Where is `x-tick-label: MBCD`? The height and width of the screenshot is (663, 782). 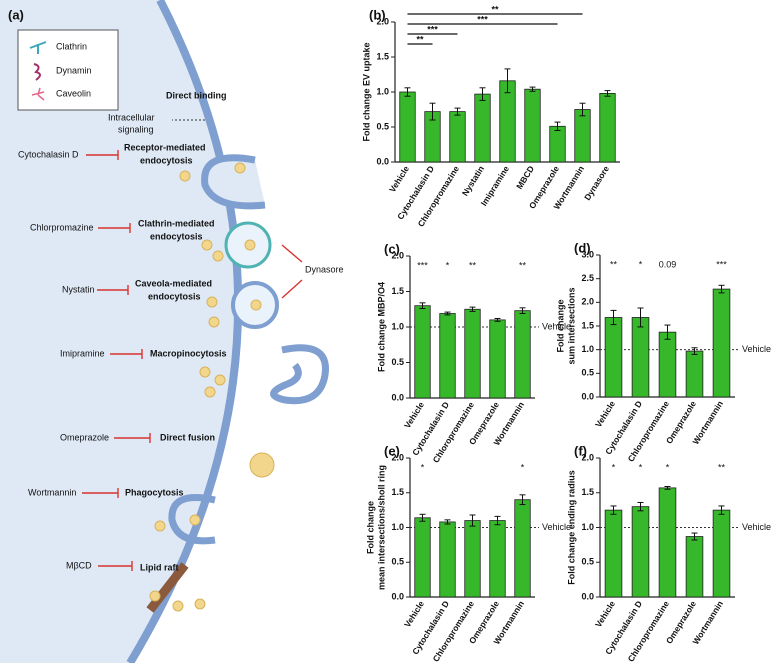
x-tick-label: MBCD is located at coordinates (525, 177).